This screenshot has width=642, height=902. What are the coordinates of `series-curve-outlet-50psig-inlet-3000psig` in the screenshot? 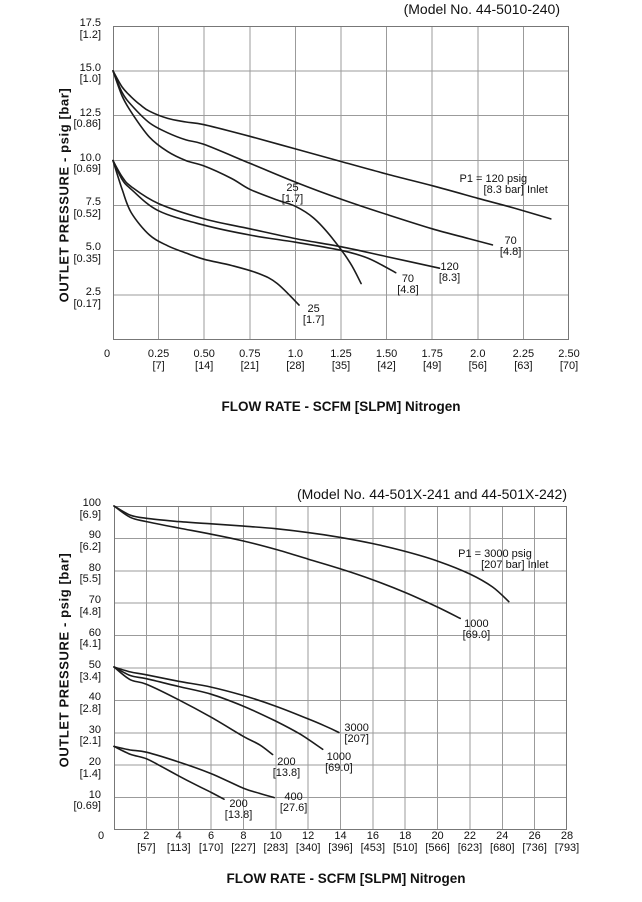 It's located at (226, 700).